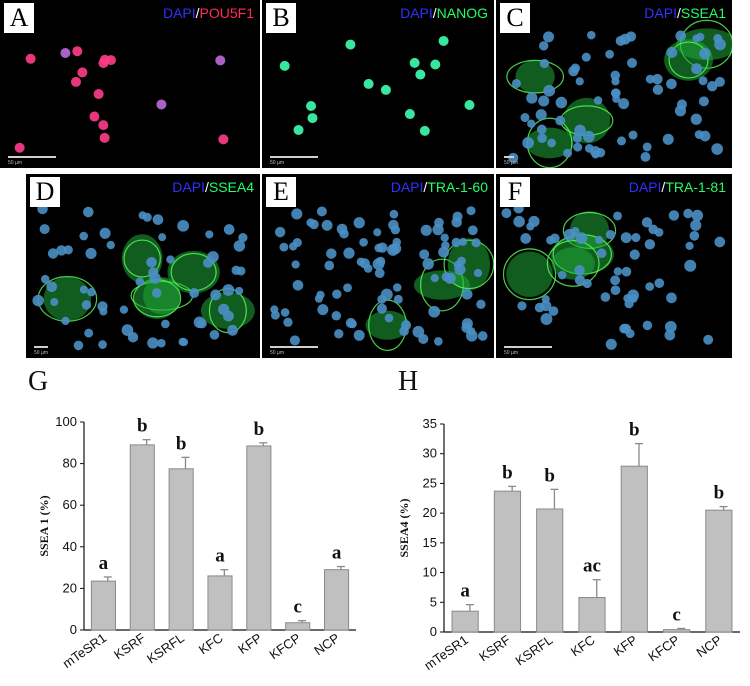 The height and width of the screenshot is (686, 750). I want to click on y-tick-label: 80, so click(70, 463).